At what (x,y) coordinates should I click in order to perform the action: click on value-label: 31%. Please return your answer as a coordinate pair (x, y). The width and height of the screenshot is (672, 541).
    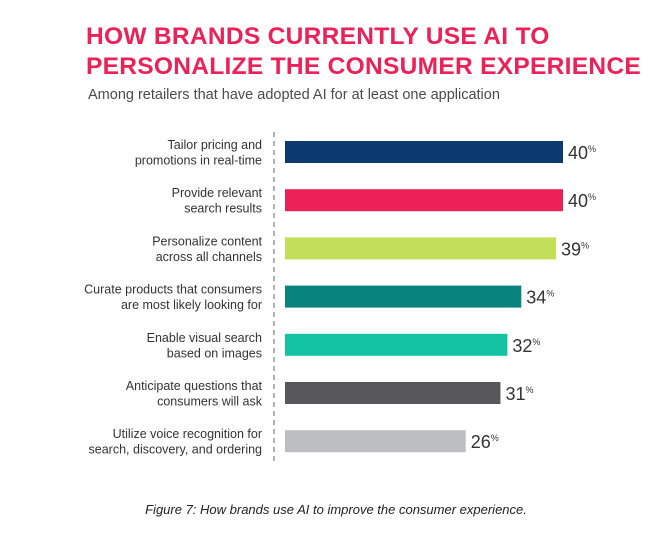
    Looking at the image, I should click on (519, 394).